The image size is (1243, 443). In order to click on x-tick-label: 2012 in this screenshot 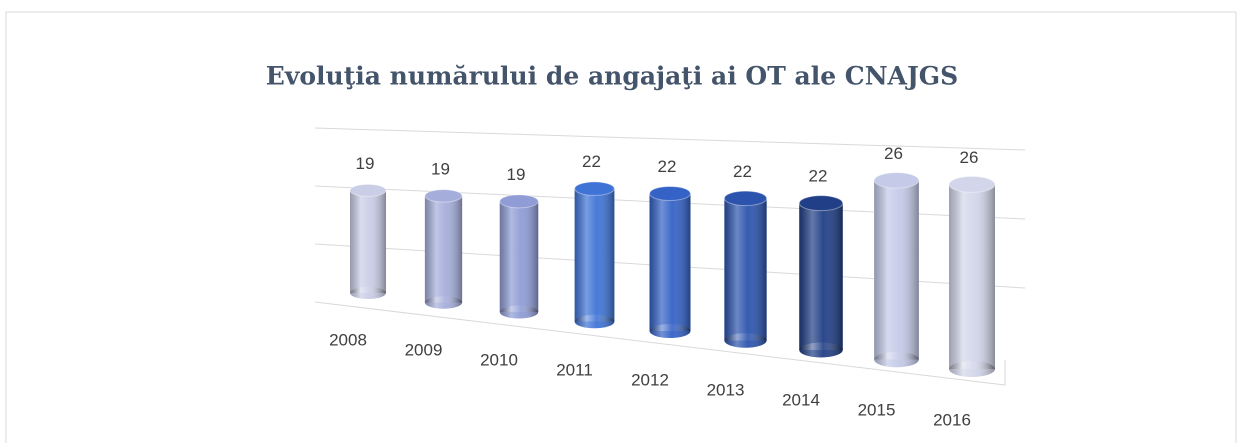, I will do `click(650, 379)`.